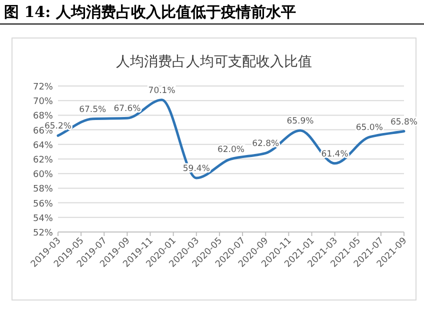  I want to click on y-tick-label: 60%, so click(43, 175).